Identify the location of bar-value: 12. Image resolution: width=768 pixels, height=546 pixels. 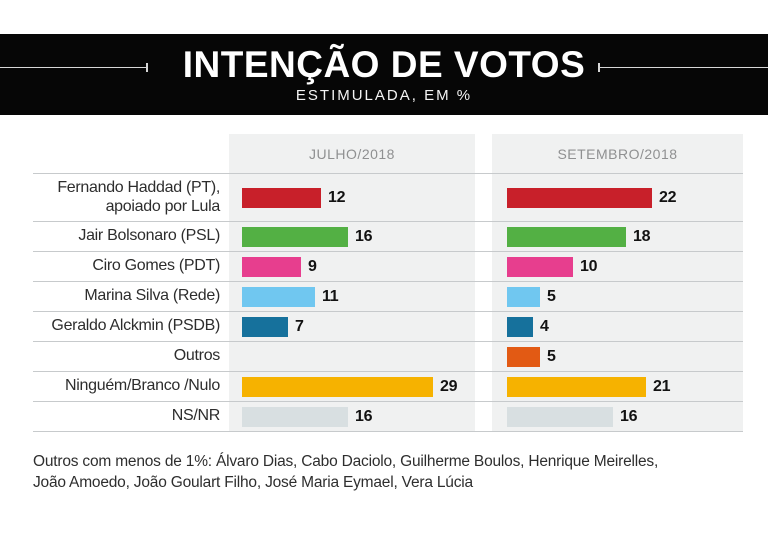
(337, 197).